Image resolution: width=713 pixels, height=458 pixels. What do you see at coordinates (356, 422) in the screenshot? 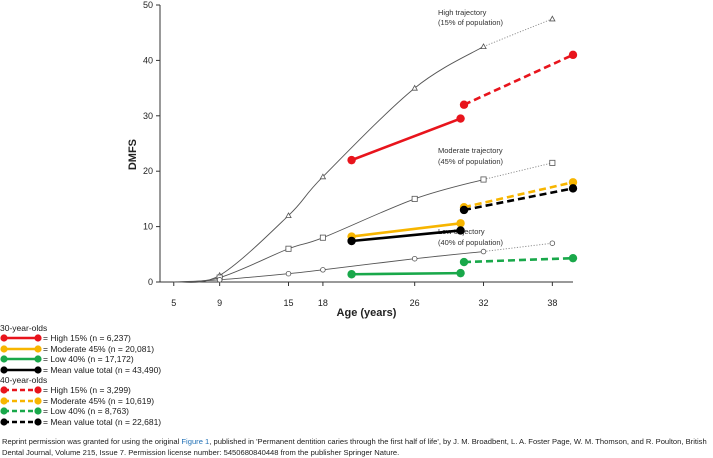
I see `legend-item: = Mean value total (n = 22,681)` at bounding box center [356, 422].